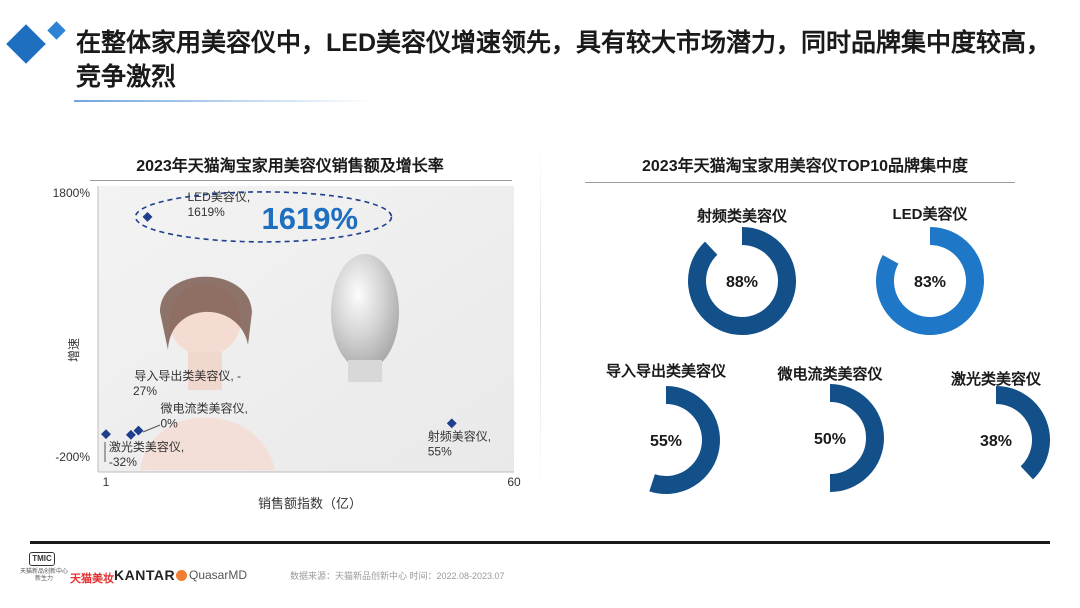  I want to click on tmic-logo: TMIC, so click(42, 559).